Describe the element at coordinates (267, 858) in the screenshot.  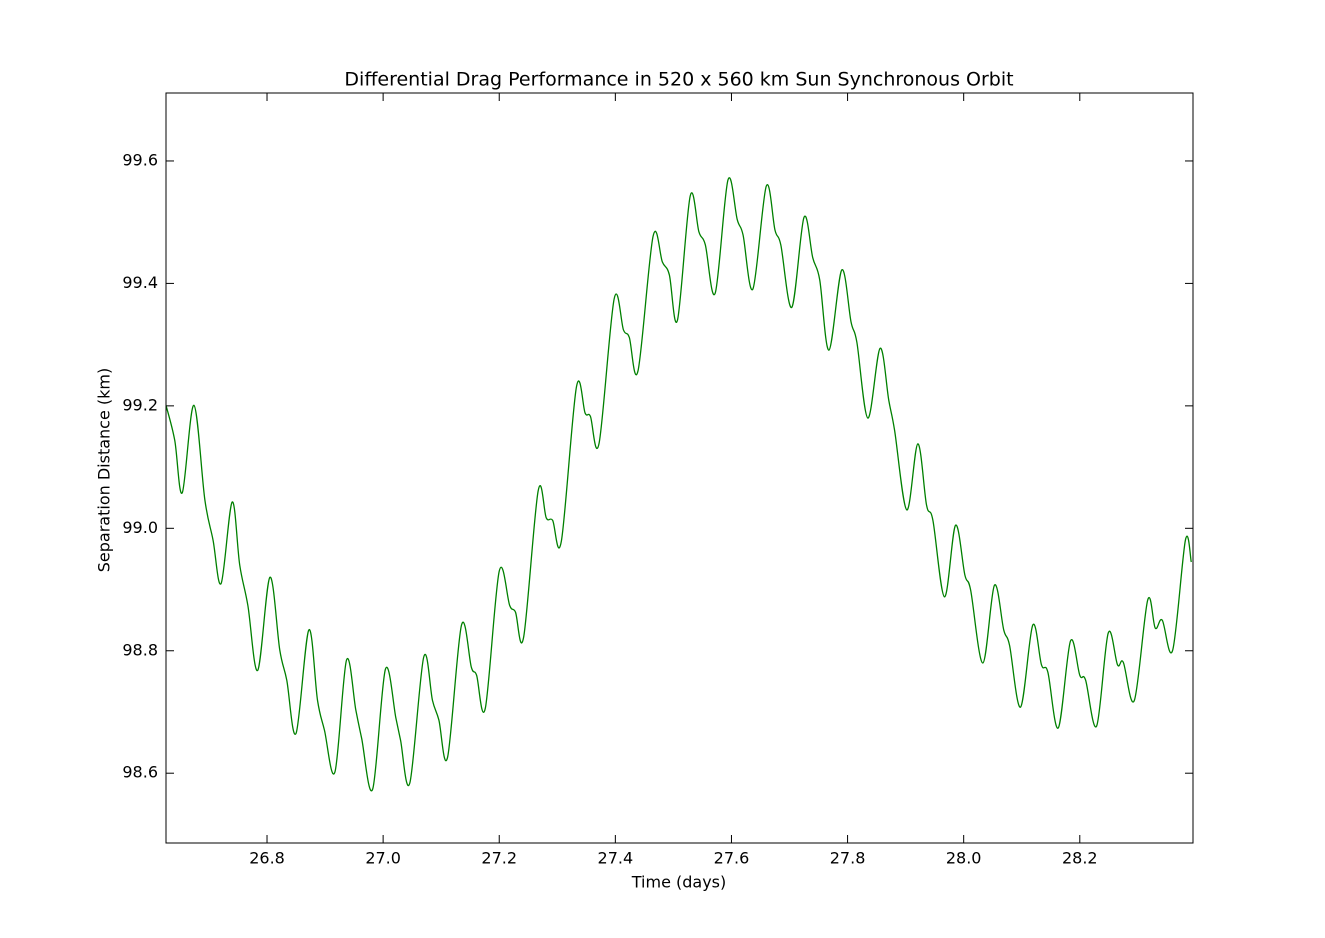
I see `x-tick-label: 26.8` at that location.